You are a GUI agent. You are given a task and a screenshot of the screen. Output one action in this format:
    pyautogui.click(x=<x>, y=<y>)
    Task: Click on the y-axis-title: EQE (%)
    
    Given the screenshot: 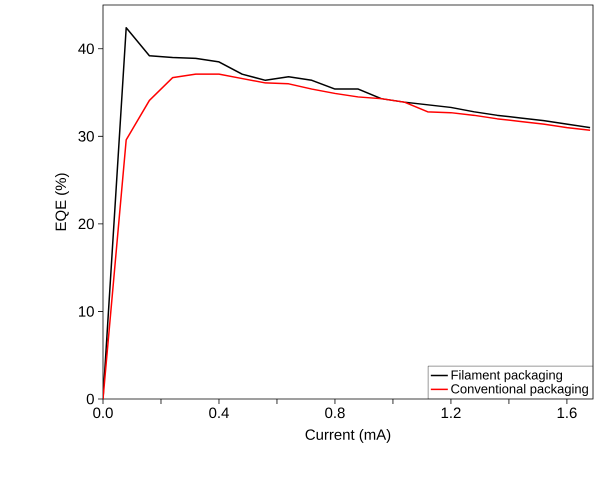 What is the action you would take?
    pyautogui.click(x=62, y=201)
    